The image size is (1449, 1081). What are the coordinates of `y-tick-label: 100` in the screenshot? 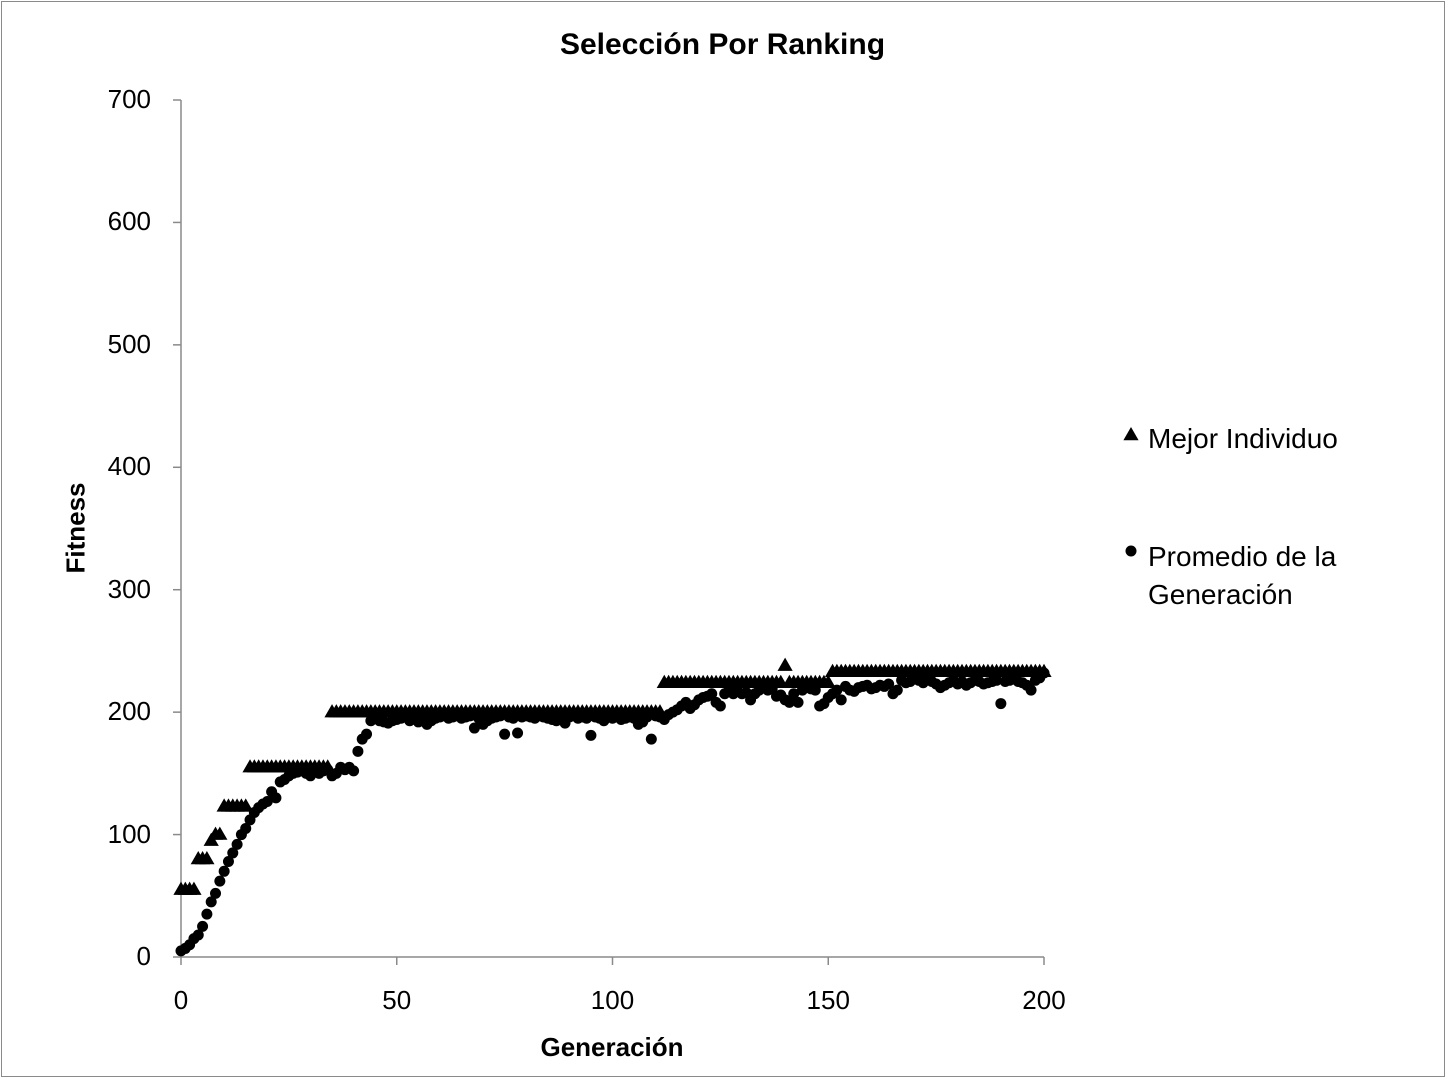 It's located at (129, 833).